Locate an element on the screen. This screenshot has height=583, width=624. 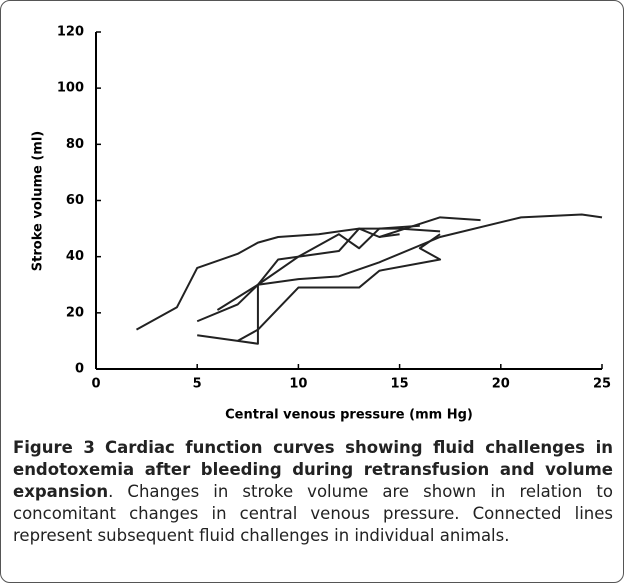
x-tick-label: 15 is located at coordinates (400, 384).